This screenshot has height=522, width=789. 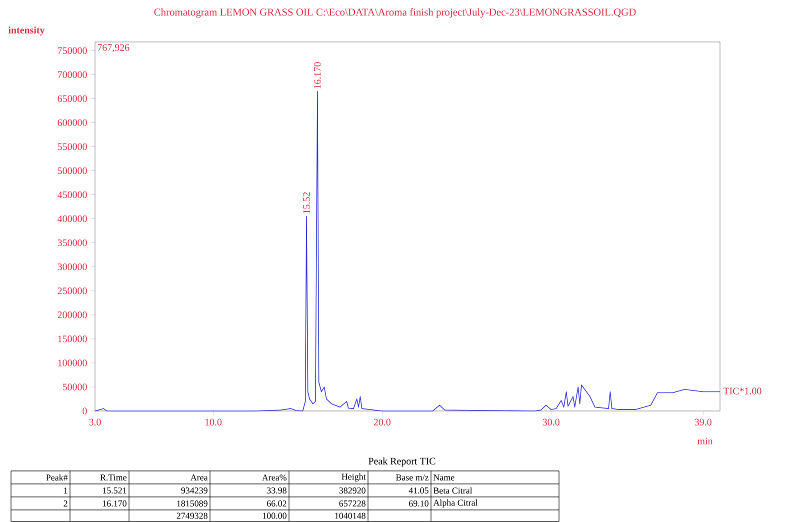 What do you see at coordinates (352, 503) in the screenshot?
I see `text: 657228` at bounding box center [352, 503].